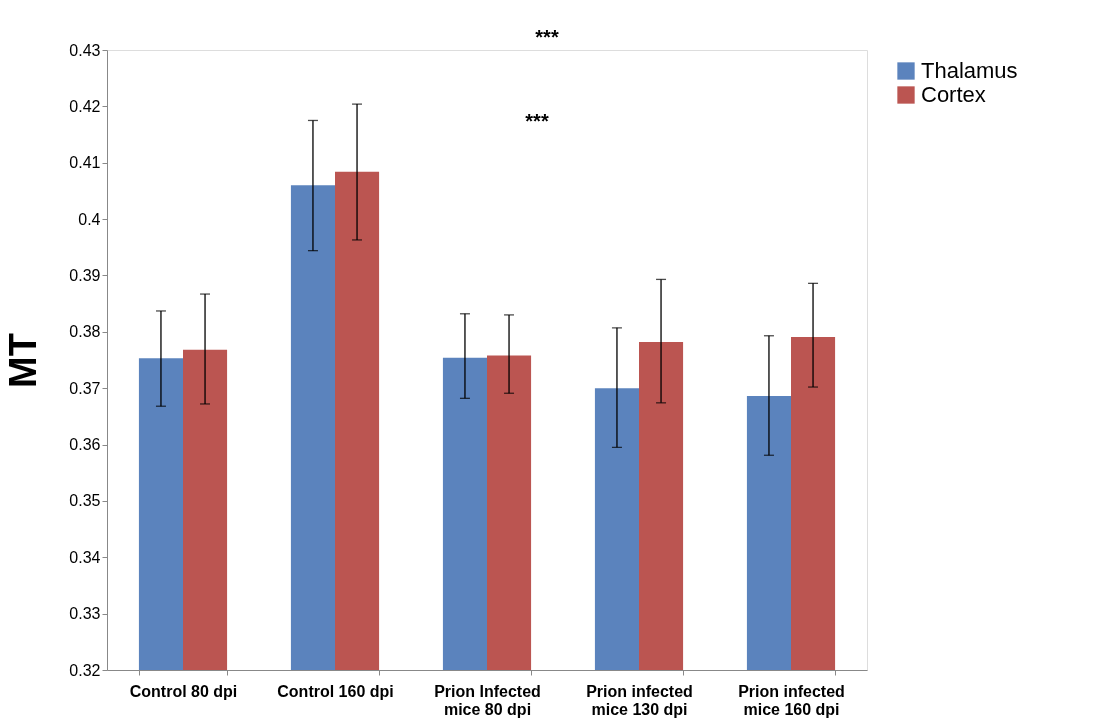 The image size is (1111, 728). Describe the element at coordinates (85, 106) in the screenshot. I see `y-tick-label: 0.42` at that location.